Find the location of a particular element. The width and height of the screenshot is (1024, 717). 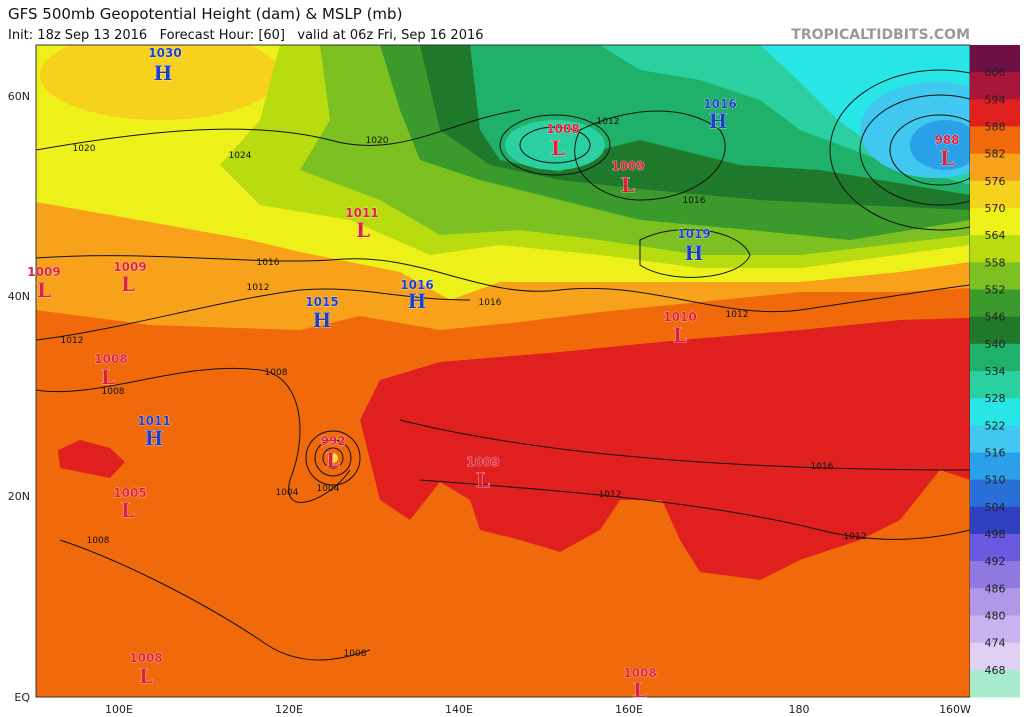

colorbar-label: 570 is located at coordinates (995, 208).